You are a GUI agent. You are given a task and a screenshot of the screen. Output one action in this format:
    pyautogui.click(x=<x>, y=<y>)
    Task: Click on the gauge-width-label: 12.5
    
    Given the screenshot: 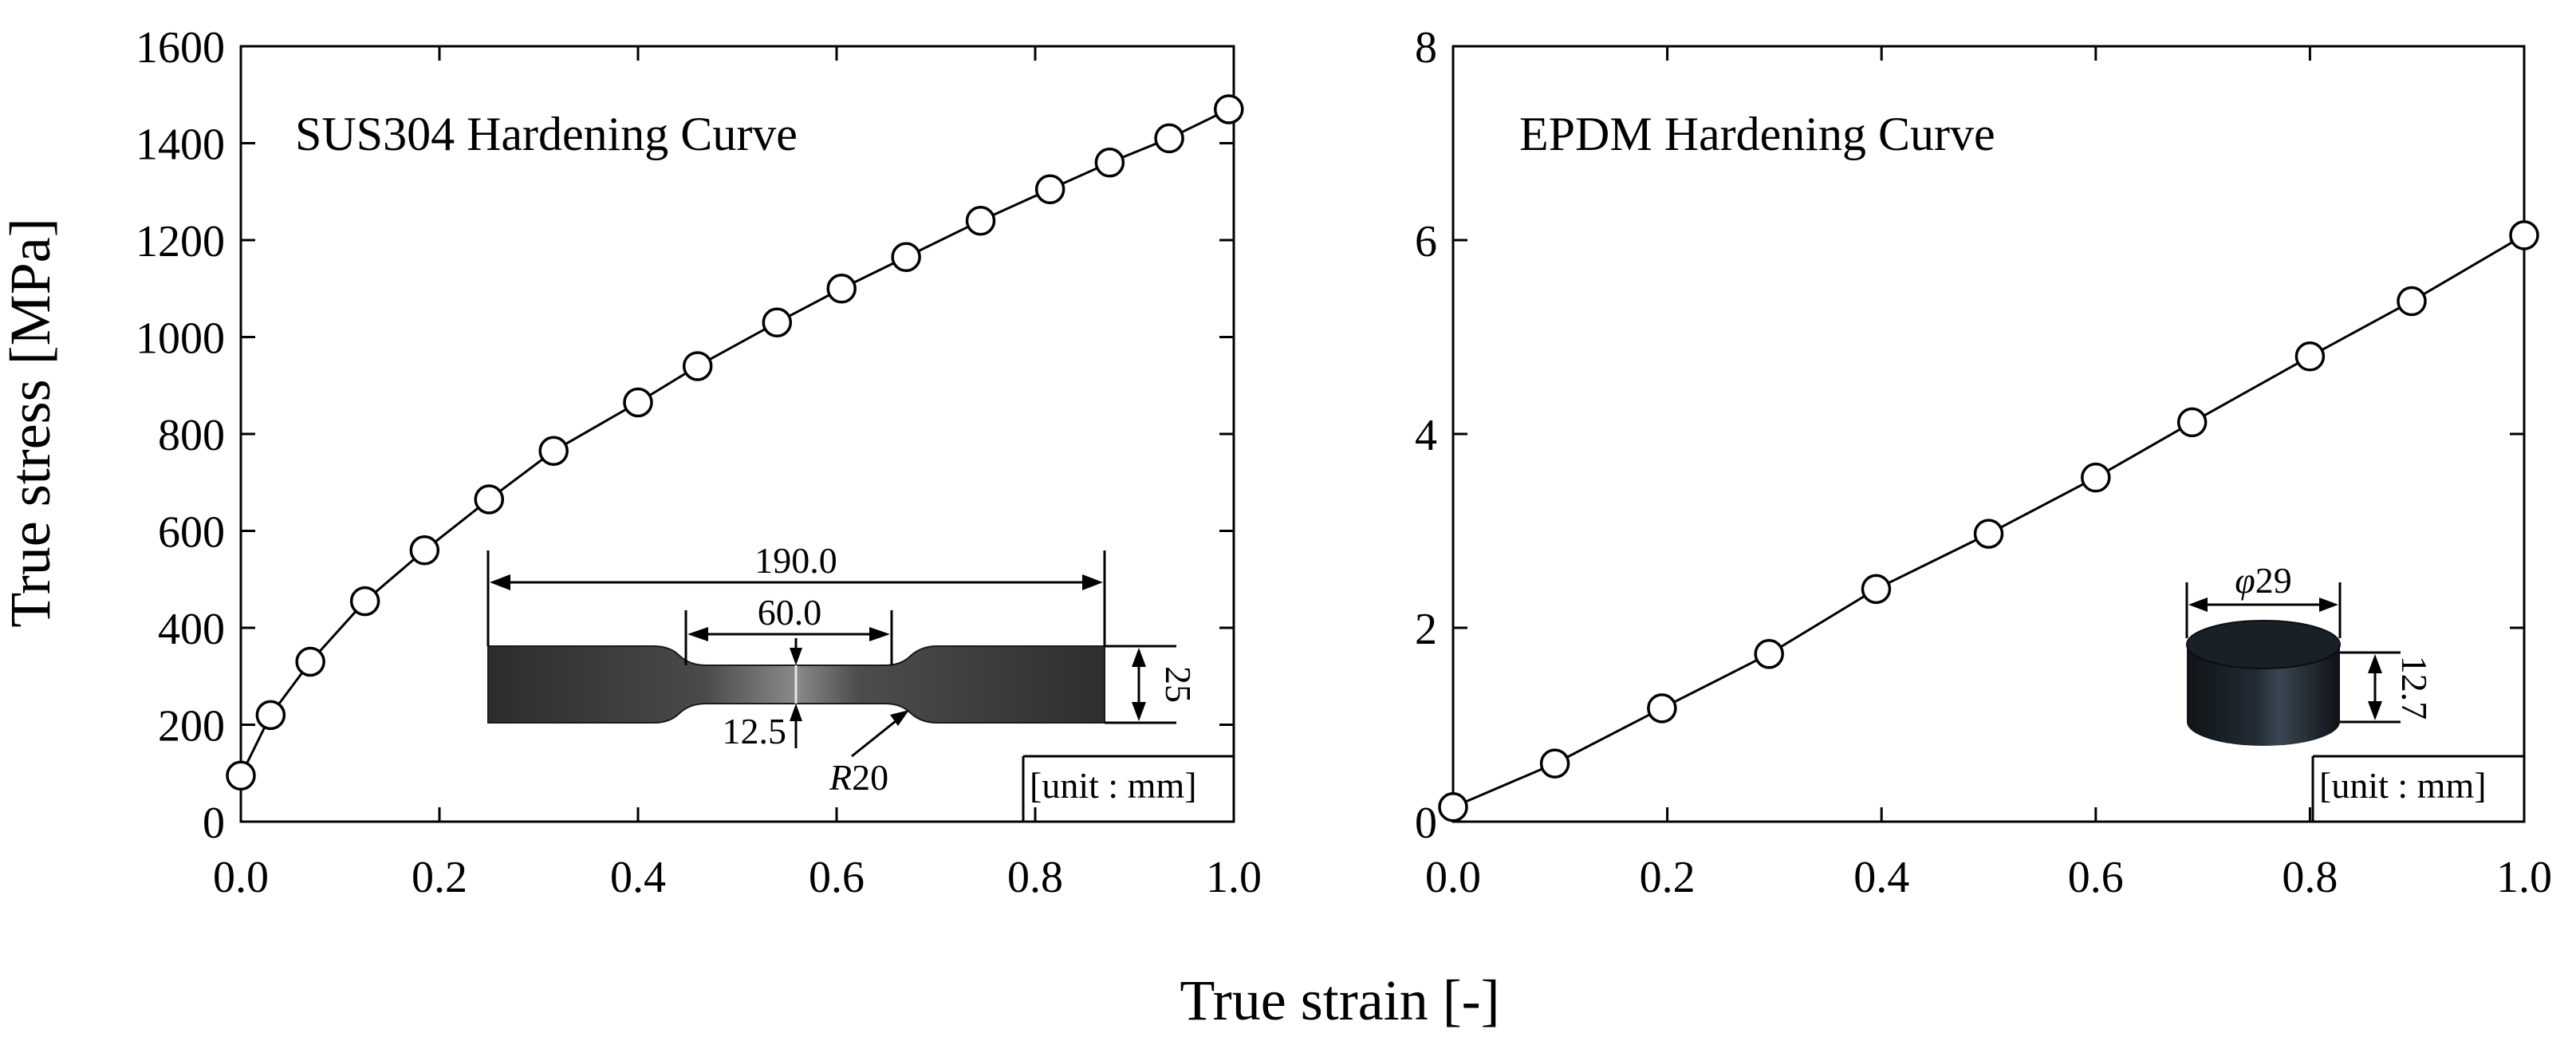 What is the action you would take?
    pyautogui.click(x=755, y=731)
    